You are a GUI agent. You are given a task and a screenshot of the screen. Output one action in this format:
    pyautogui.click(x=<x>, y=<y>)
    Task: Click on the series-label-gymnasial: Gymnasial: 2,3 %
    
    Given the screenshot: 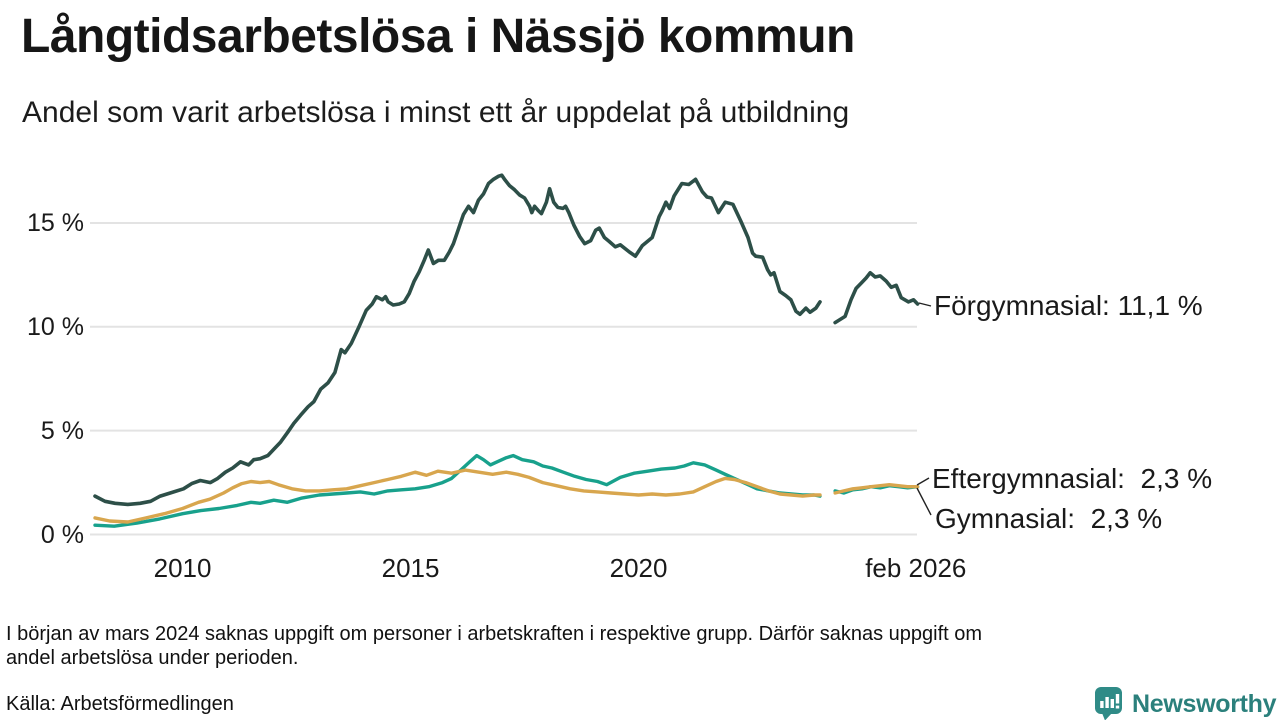 What is the action you would take?
    pyautogui.click(x=1049, y=518)
    